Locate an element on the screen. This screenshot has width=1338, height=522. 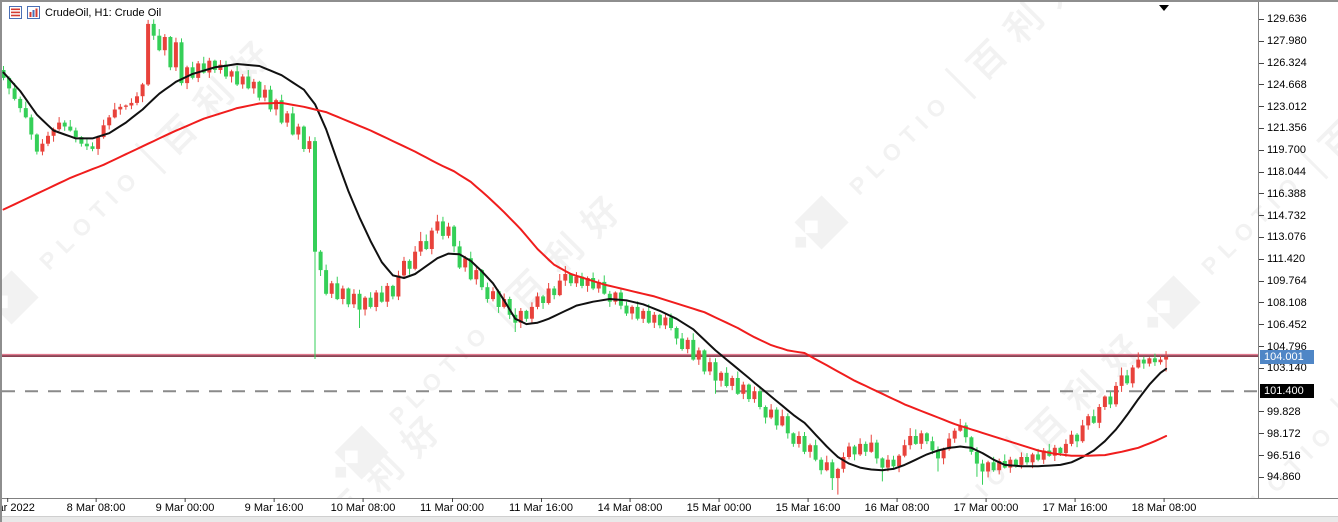
time-axis-tick: 8 Mar 08:00 is located at coordinates (96, 506).